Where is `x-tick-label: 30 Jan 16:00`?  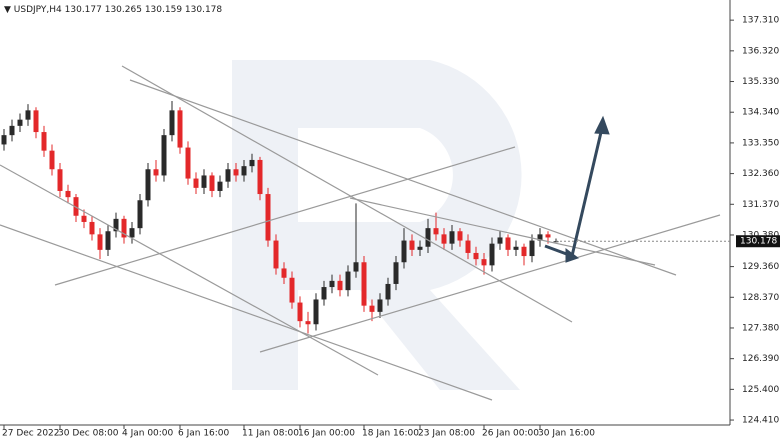 x-tick-label: 30 Jan 16:00 is located at coordinates (566, 434).